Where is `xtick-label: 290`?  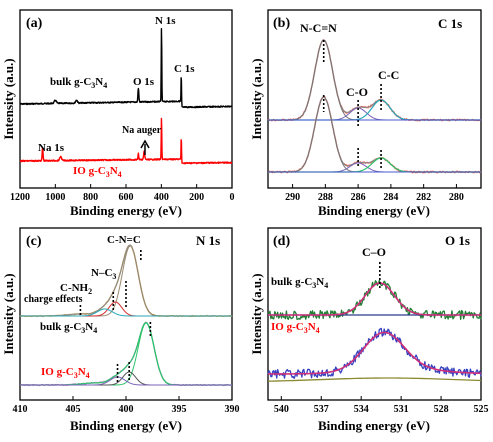
xtick-label: 290 is located at coordinates (292, 197).